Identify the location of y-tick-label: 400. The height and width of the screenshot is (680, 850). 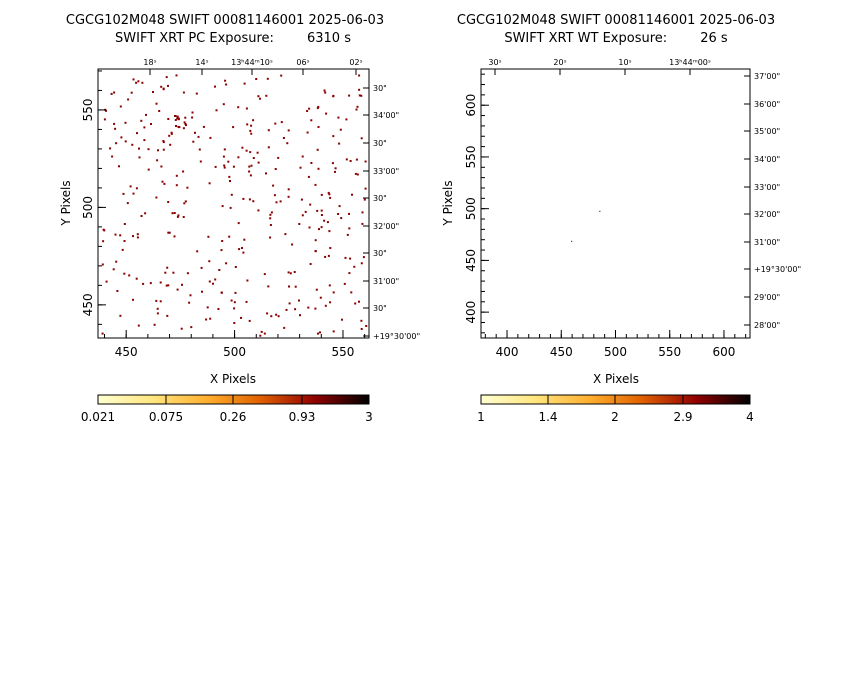
(471, 312).